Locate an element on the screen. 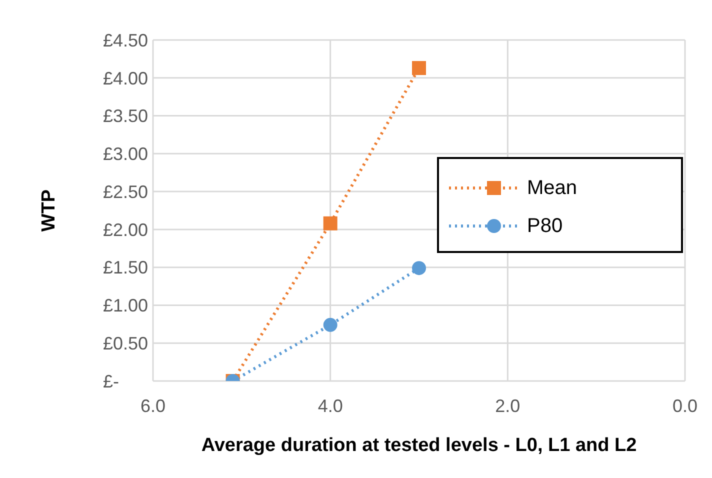  x-tick-label: 4.0 is located at coordinates (330, 406).